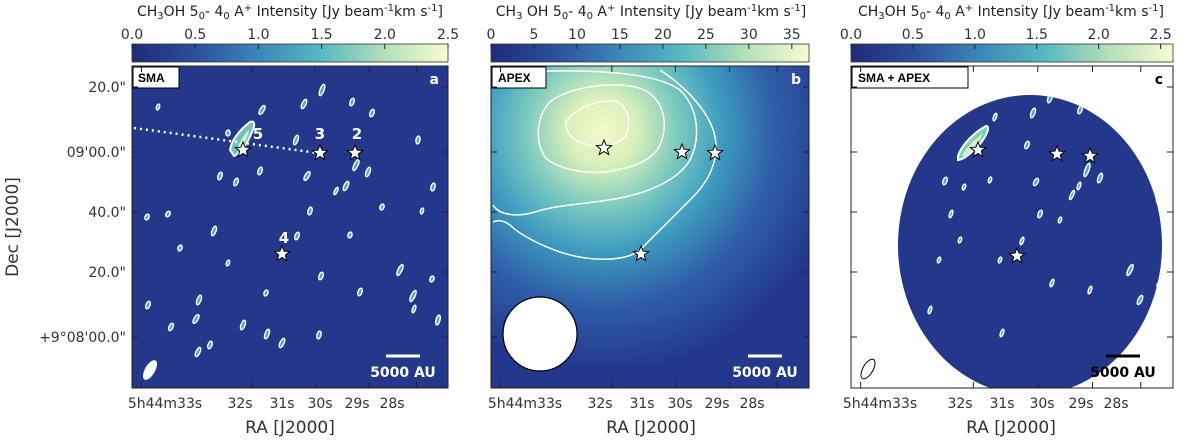  Describe the element at coordinates (1123, 373) in the screenshot. I see `scalebar-c-label: 5000 AU` at that location.